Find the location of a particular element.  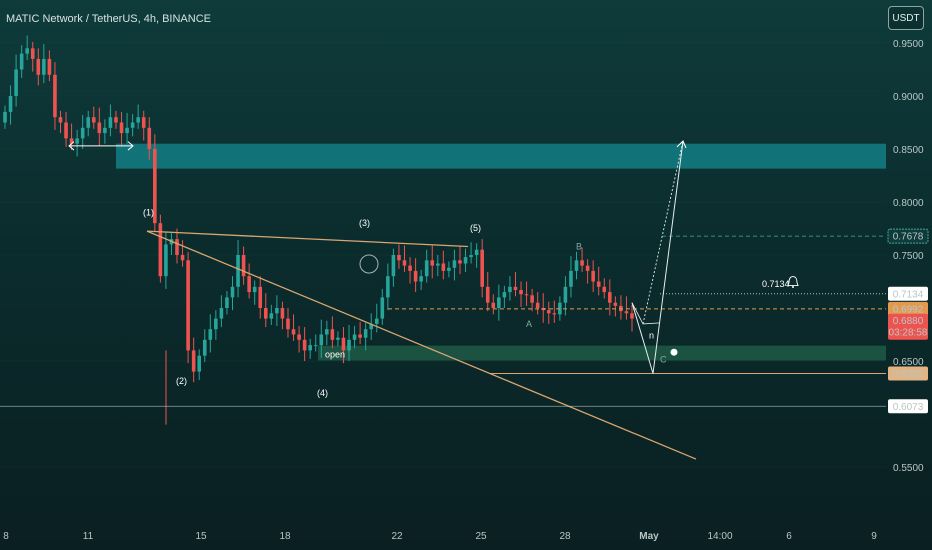

range-arrow-left is located at coordinates (71, 146).